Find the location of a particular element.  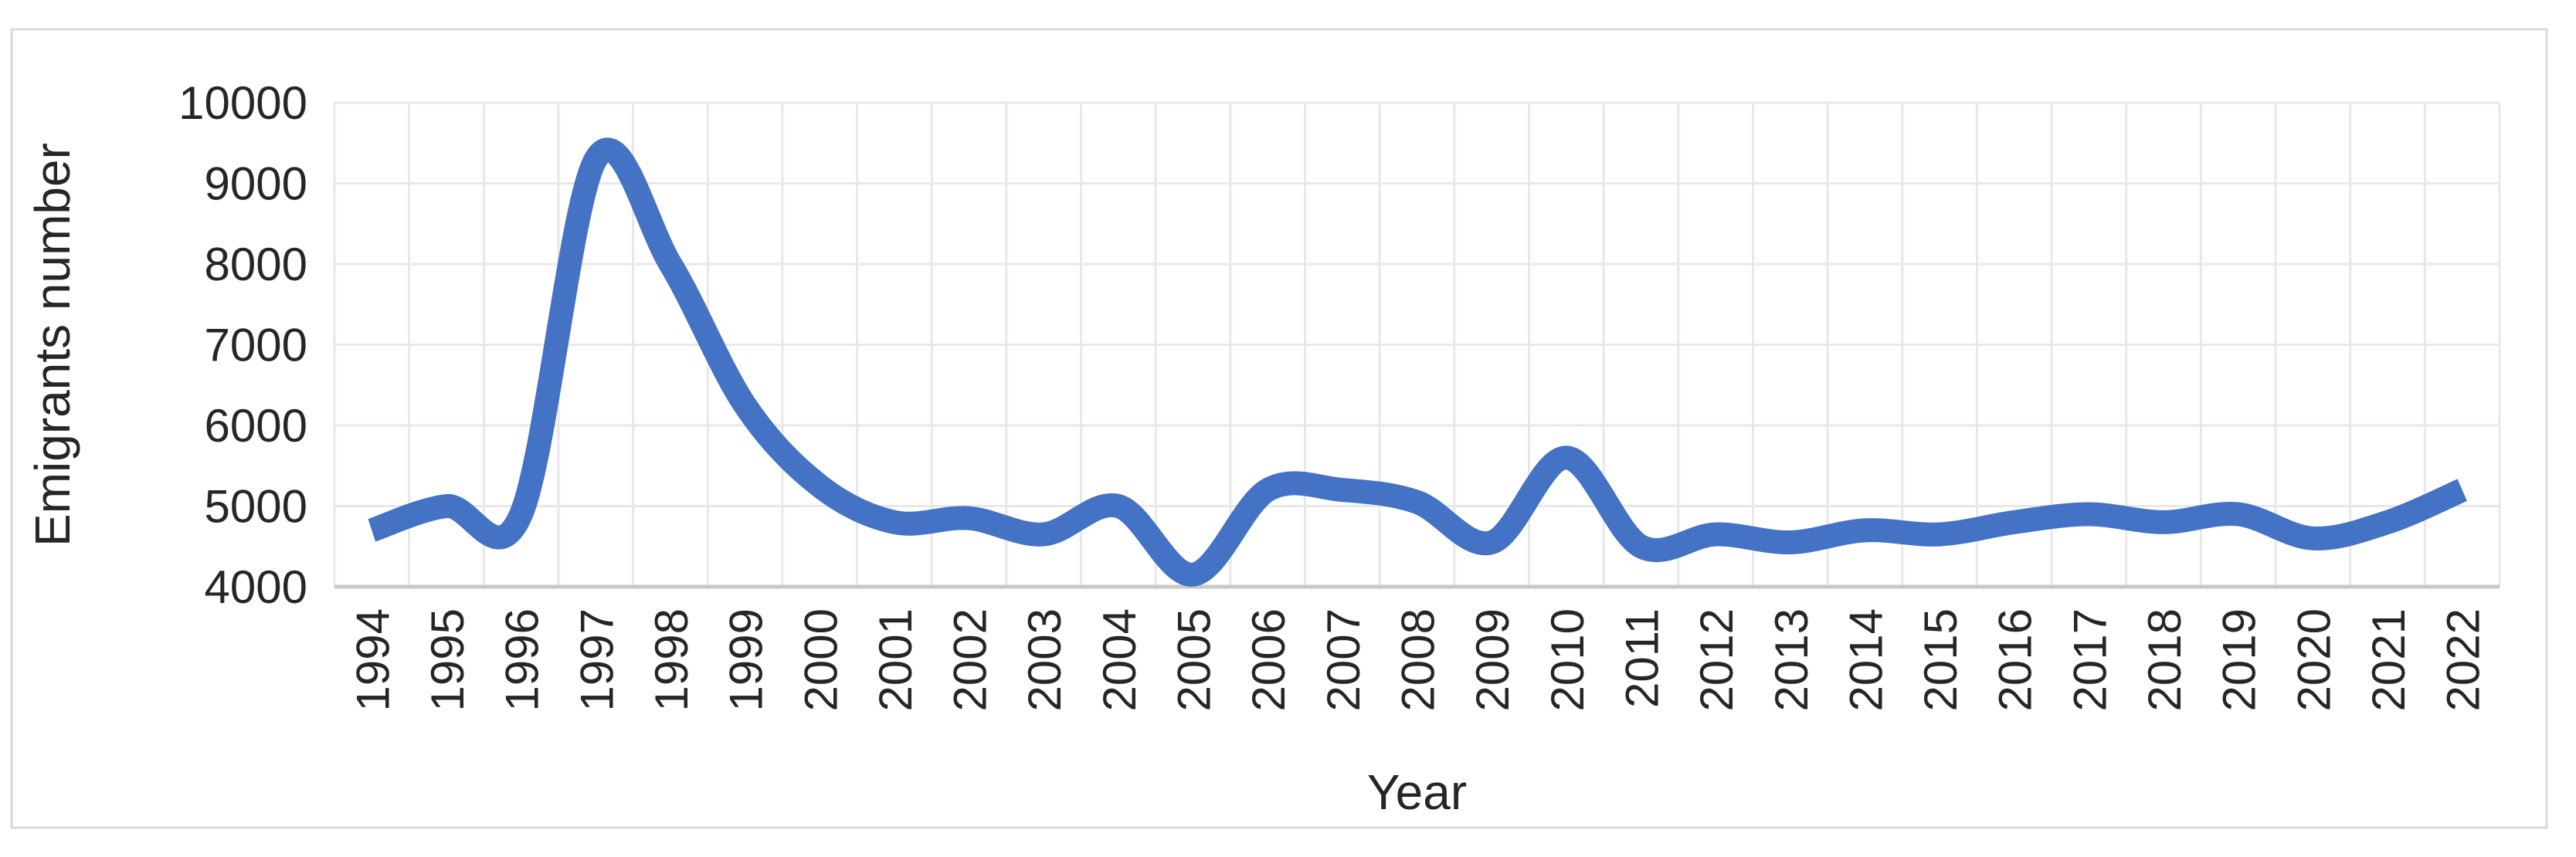

y-tick-label: 6000 is located at coordinates (256, 426).